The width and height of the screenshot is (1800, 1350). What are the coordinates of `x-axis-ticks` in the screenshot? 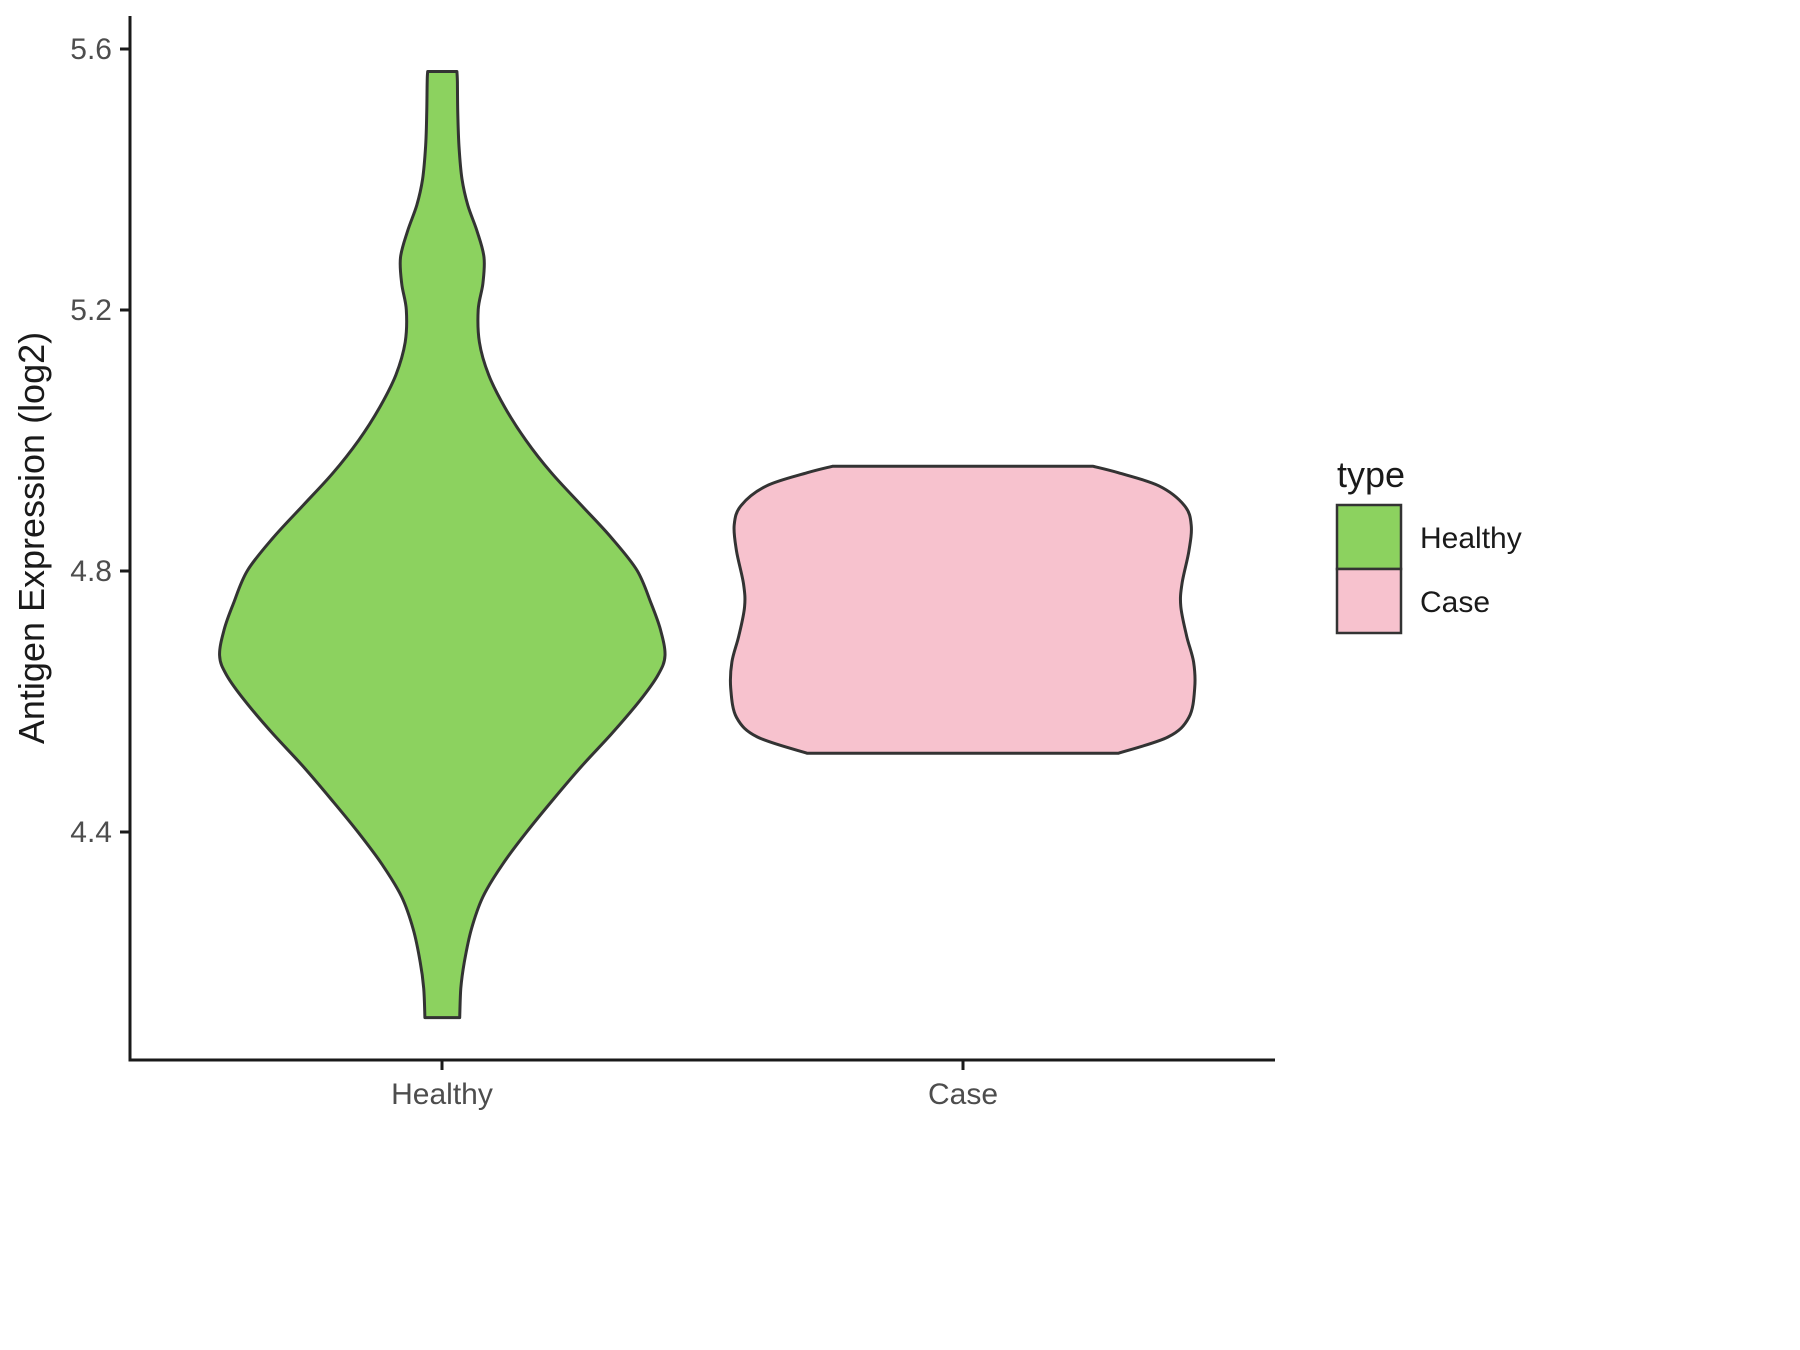 It's located at (702, 1065).